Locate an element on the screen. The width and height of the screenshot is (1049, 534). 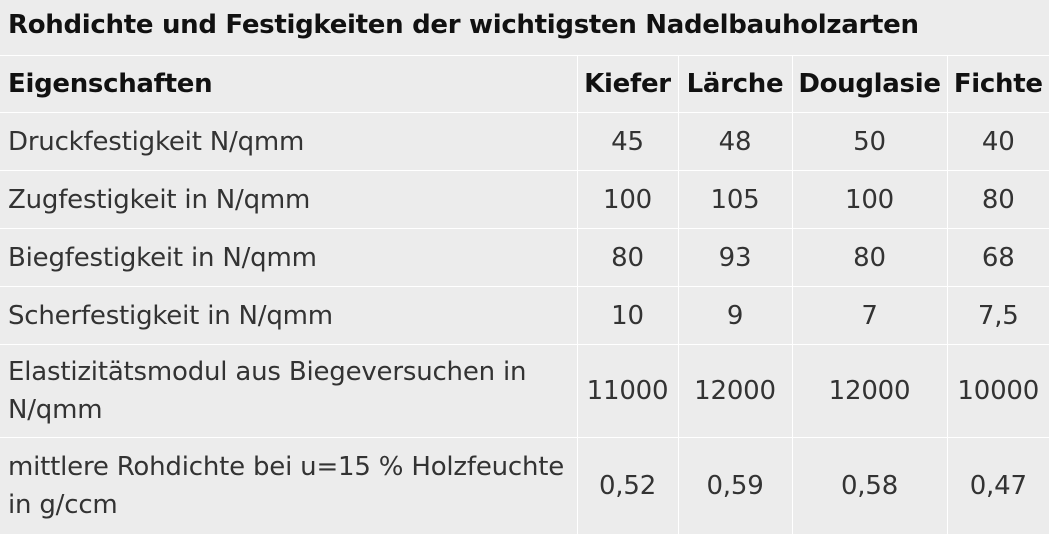
header-laerche: Lärche is located at coordinates (735, 84).